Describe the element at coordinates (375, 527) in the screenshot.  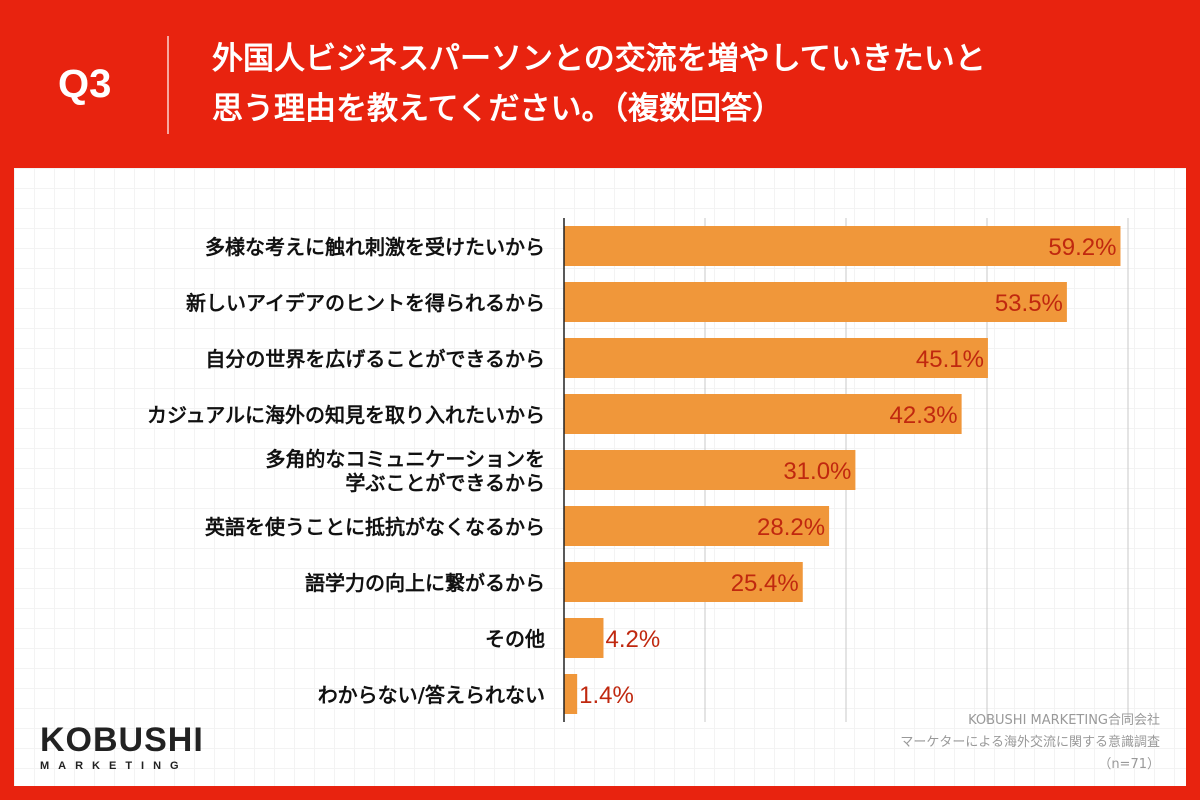
I see `category-label: 英語を使うことに抵抗がなくなるから` at that location.